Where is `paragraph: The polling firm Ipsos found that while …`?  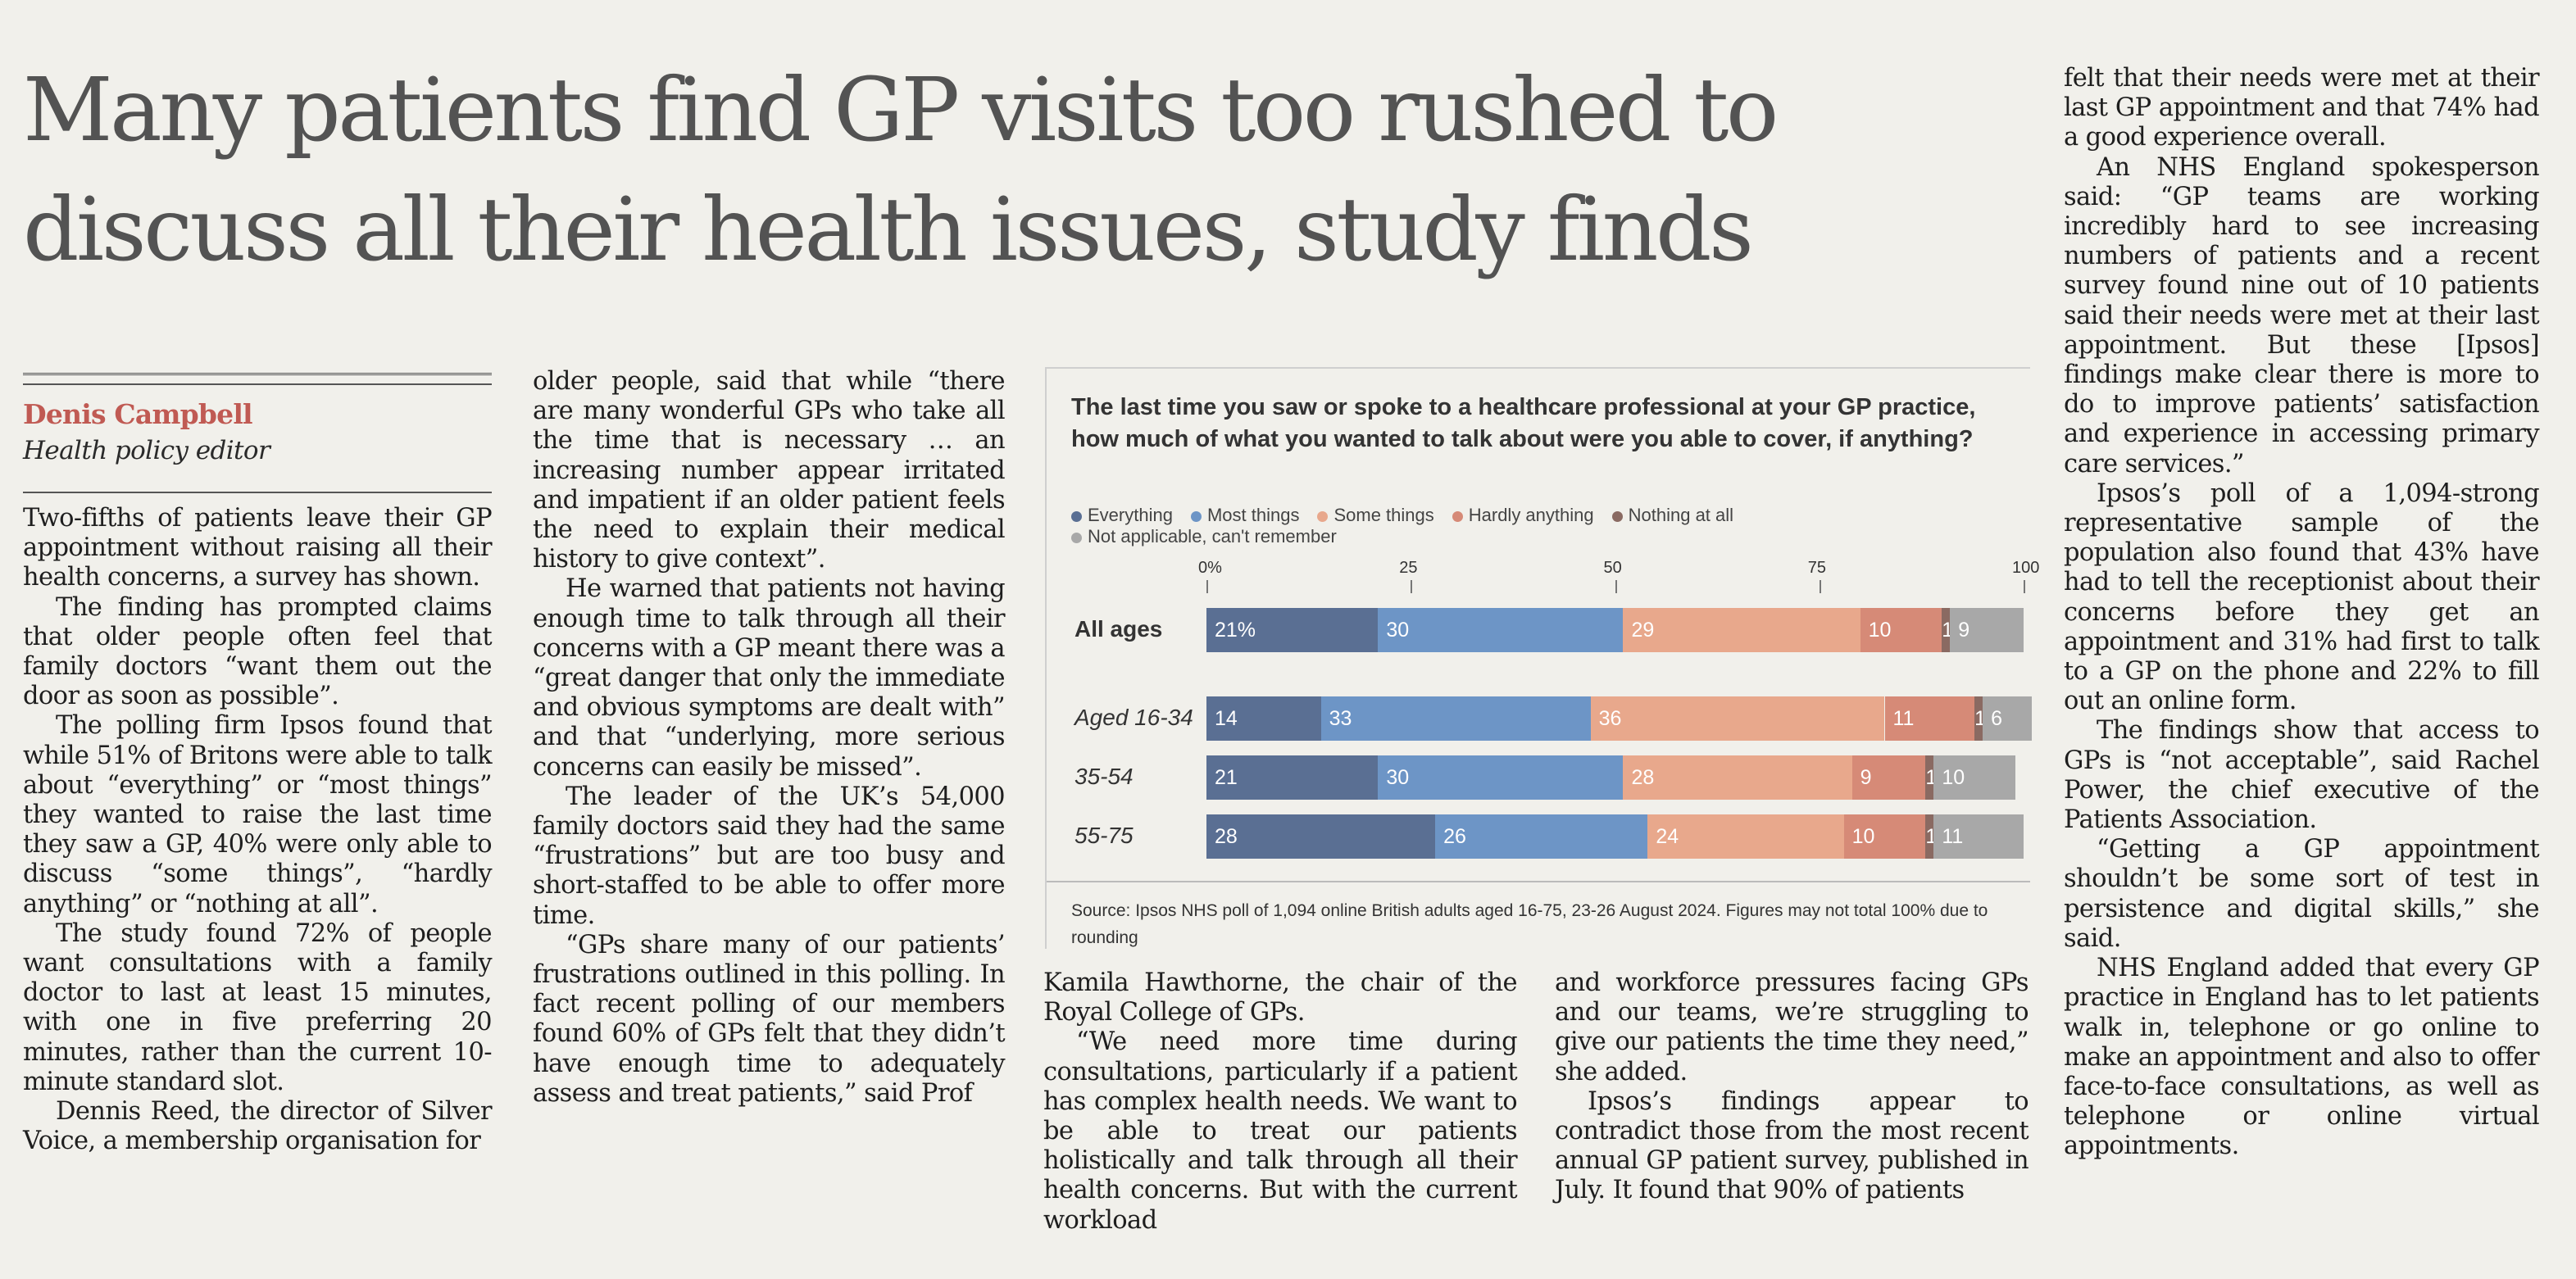 paragraph: The polling firm Ipsos found that while … is located at coordinates (258, 815).